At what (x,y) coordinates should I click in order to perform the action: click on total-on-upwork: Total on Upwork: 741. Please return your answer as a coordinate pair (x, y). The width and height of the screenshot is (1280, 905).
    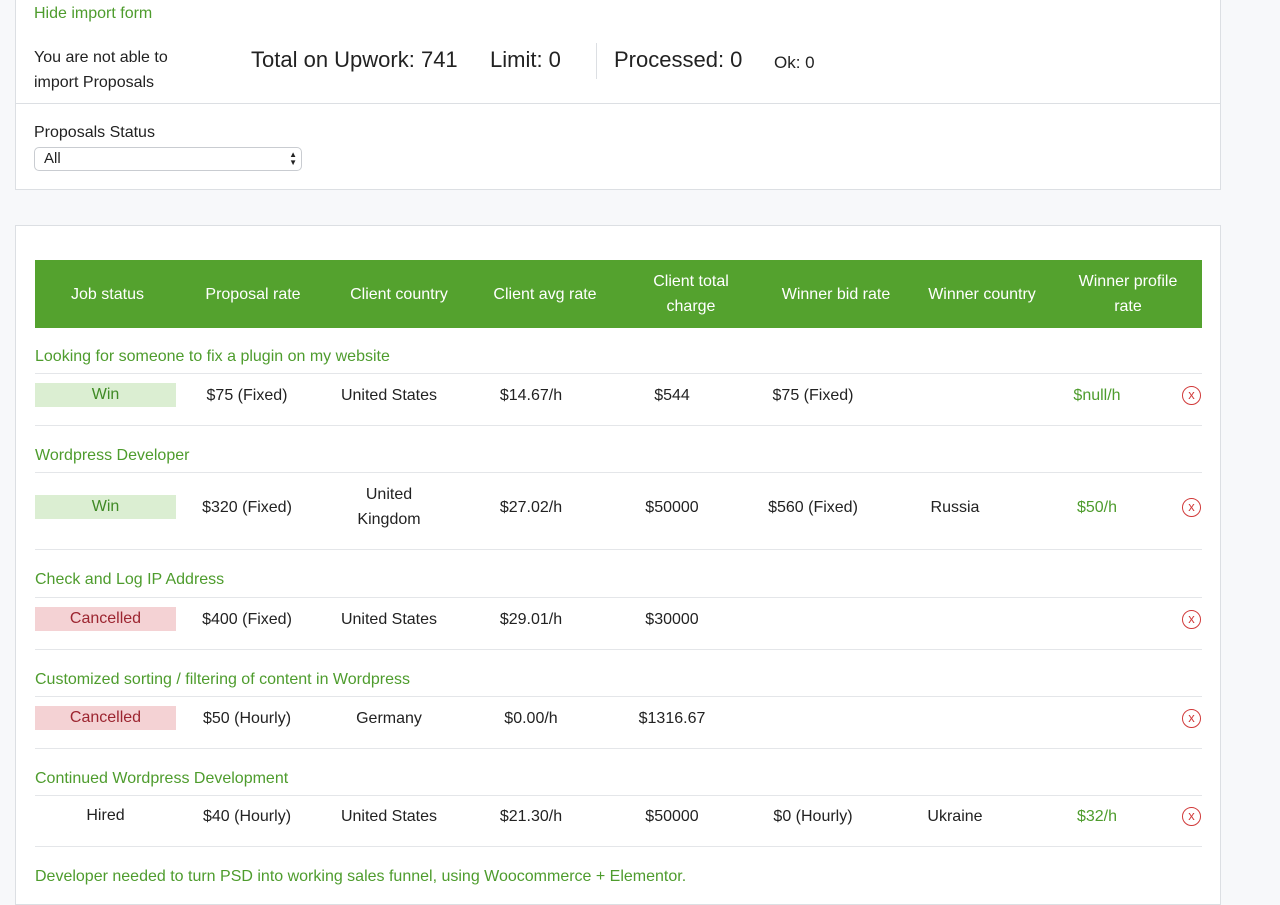
    Looking at the image, I should click on (354, 59).